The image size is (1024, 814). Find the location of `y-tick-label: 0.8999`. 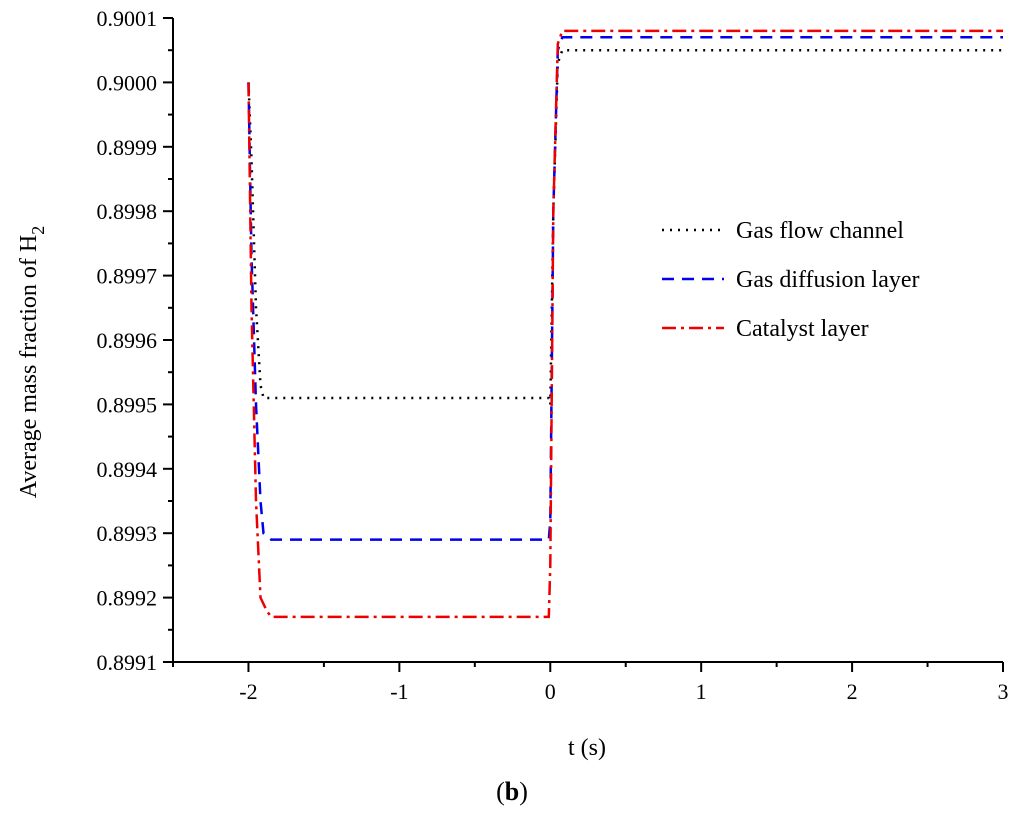

y-tick-label: 0.8999 is located at coordinates (127, 147).